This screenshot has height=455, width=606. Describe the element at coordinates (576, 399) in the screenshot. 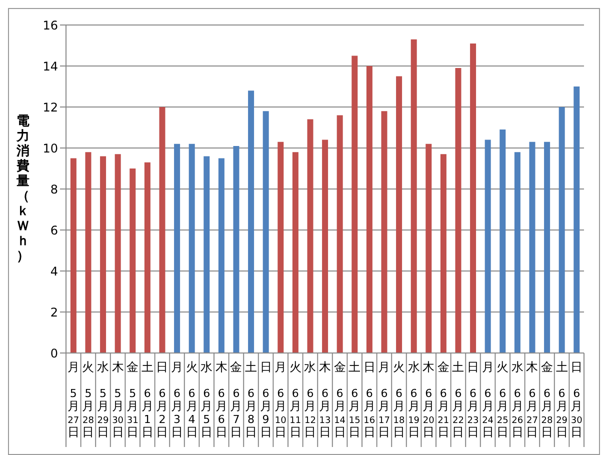

I see `x-tick-label: 日 6月30日` at that location.